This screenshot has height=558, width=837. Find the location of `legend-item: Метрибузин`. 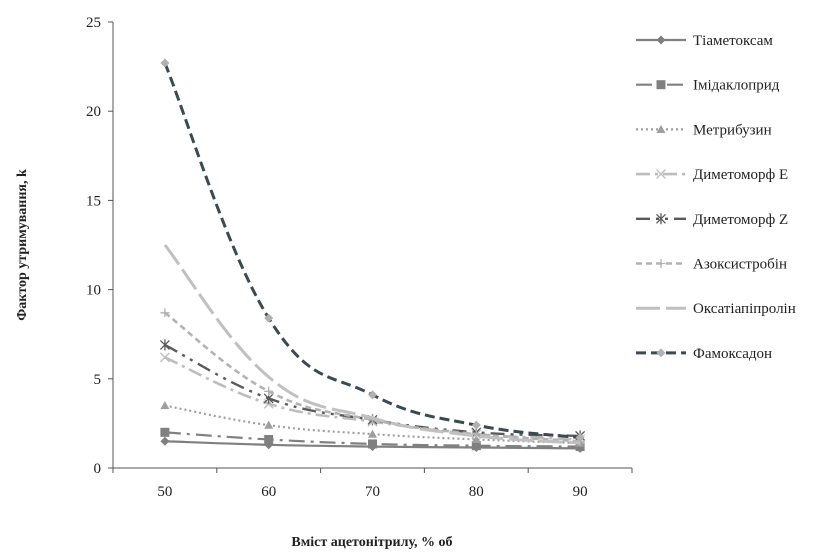

legend-item: Метрибузин is located at coordinates (704, 130).